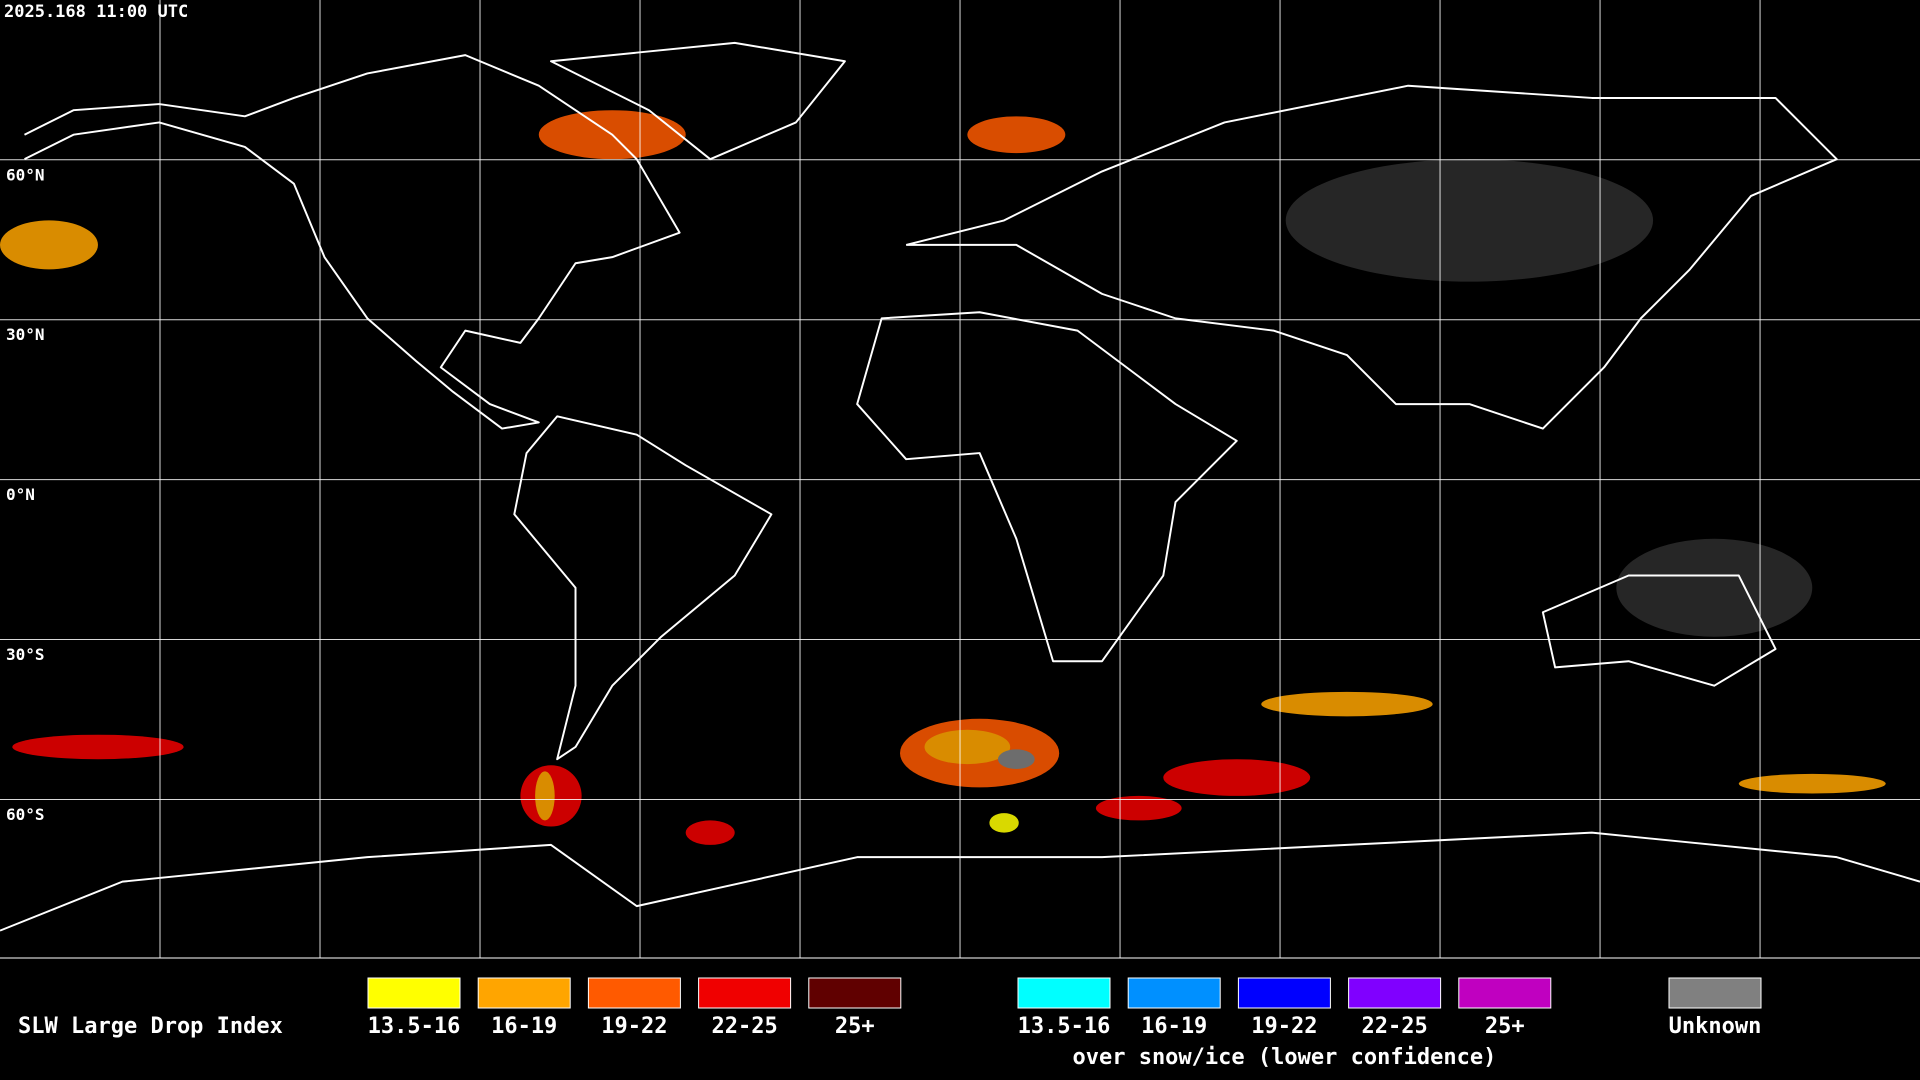 This screenshot has width=1920, height=1080. I want to click on latitude-label: 0°N, so click(20, 494).